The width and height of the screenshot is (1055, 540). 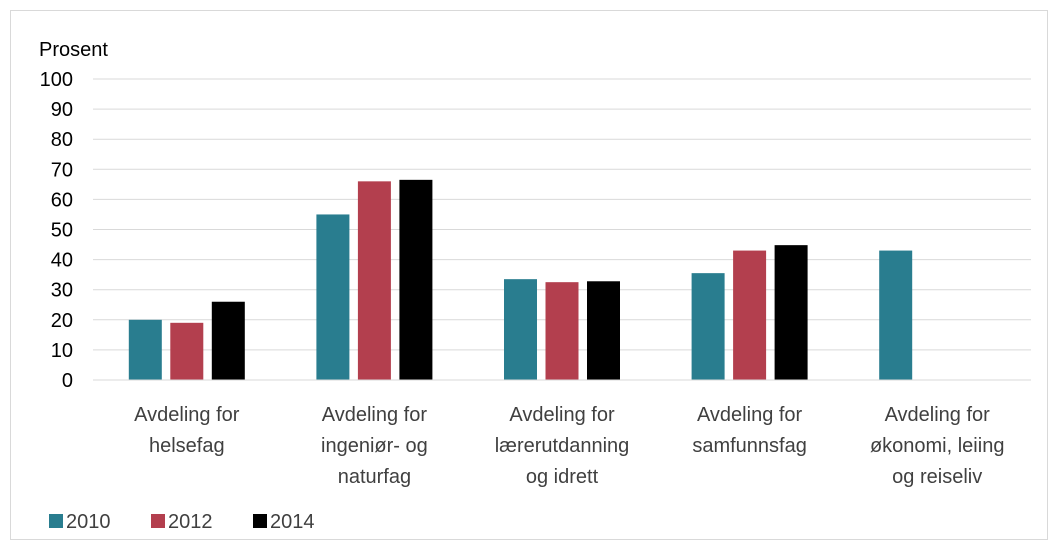 What do you see at coordinates (67, 381) in the screenshot?
I see `y-tick-label: 0` at bounding box center [67, 381].